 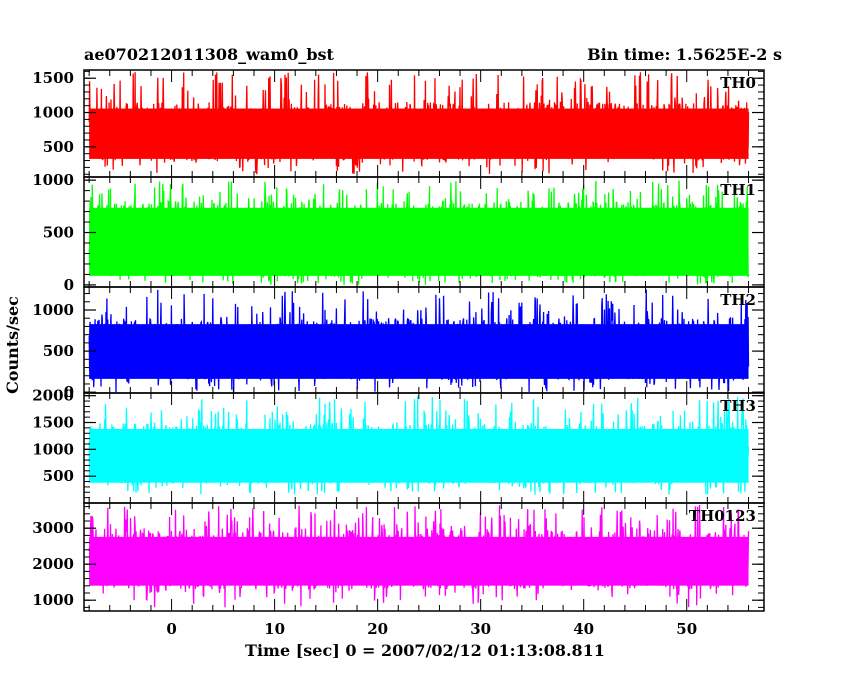 What do you see at coordinates (419, 556) in the screenshot?
I see `series-line-th0123` at bounding box center [419, 556].